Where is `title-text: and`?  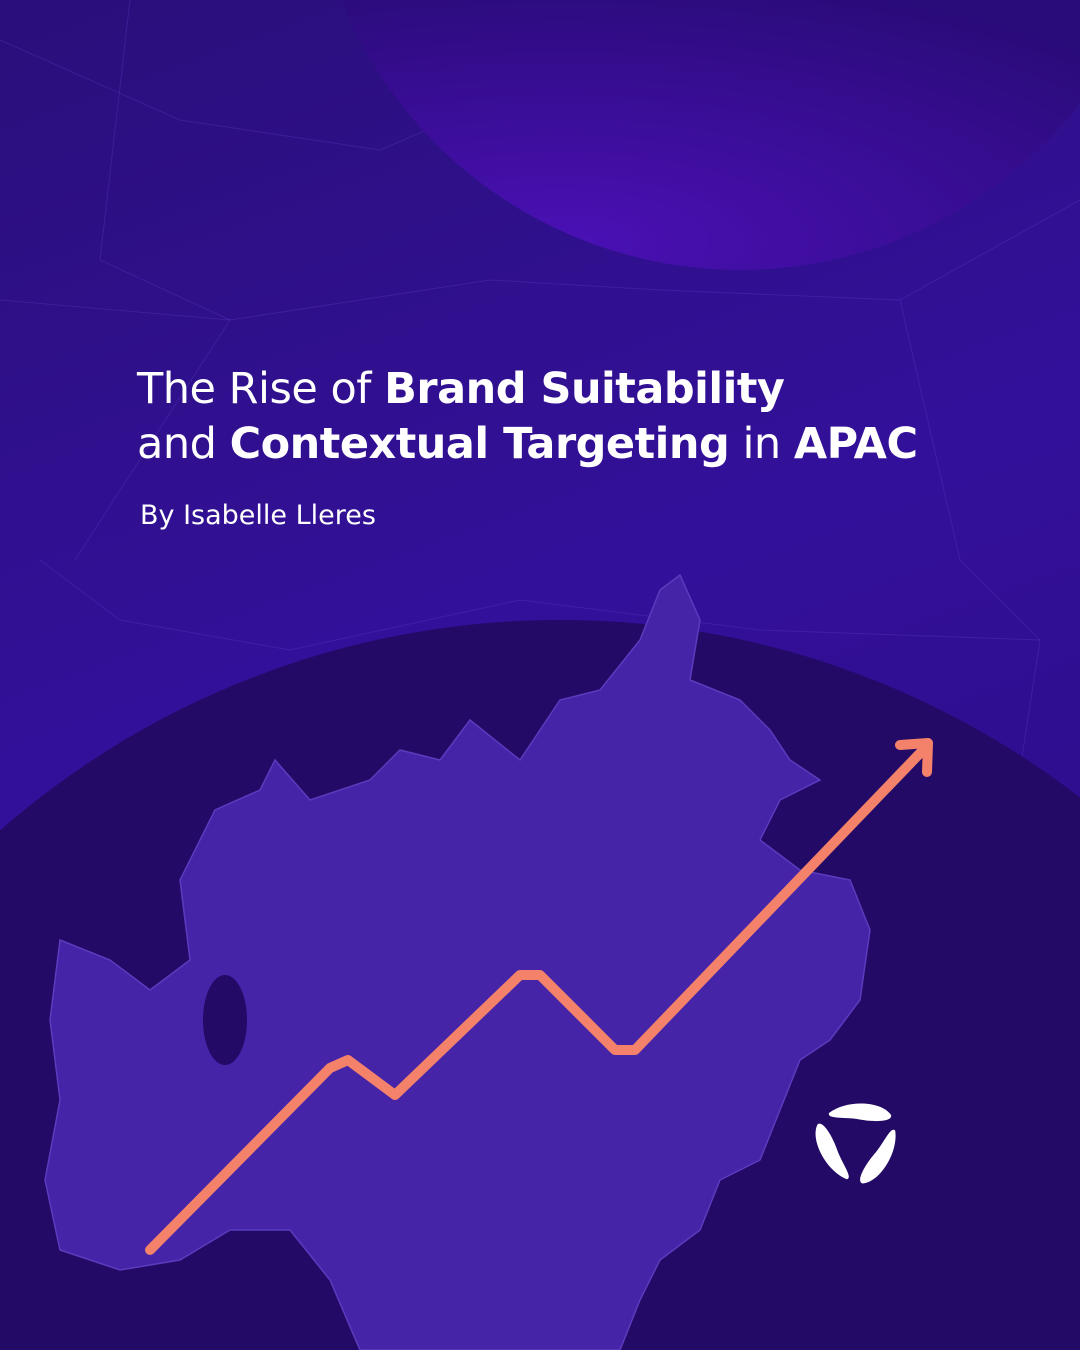 title-text: and is located at coordinates (183, 444).